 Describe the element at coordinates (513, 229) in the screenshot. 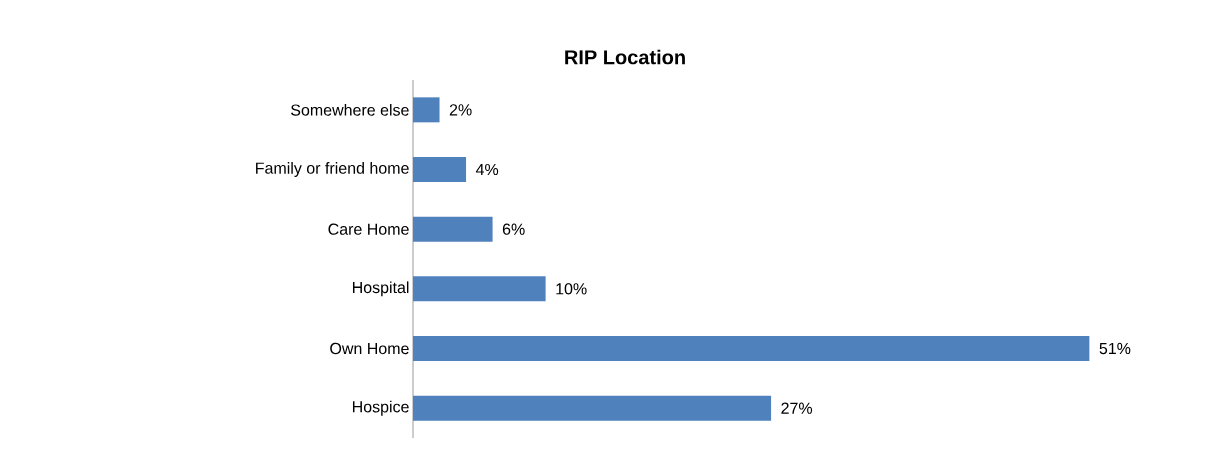

I see `data-label: 6%` at that location.